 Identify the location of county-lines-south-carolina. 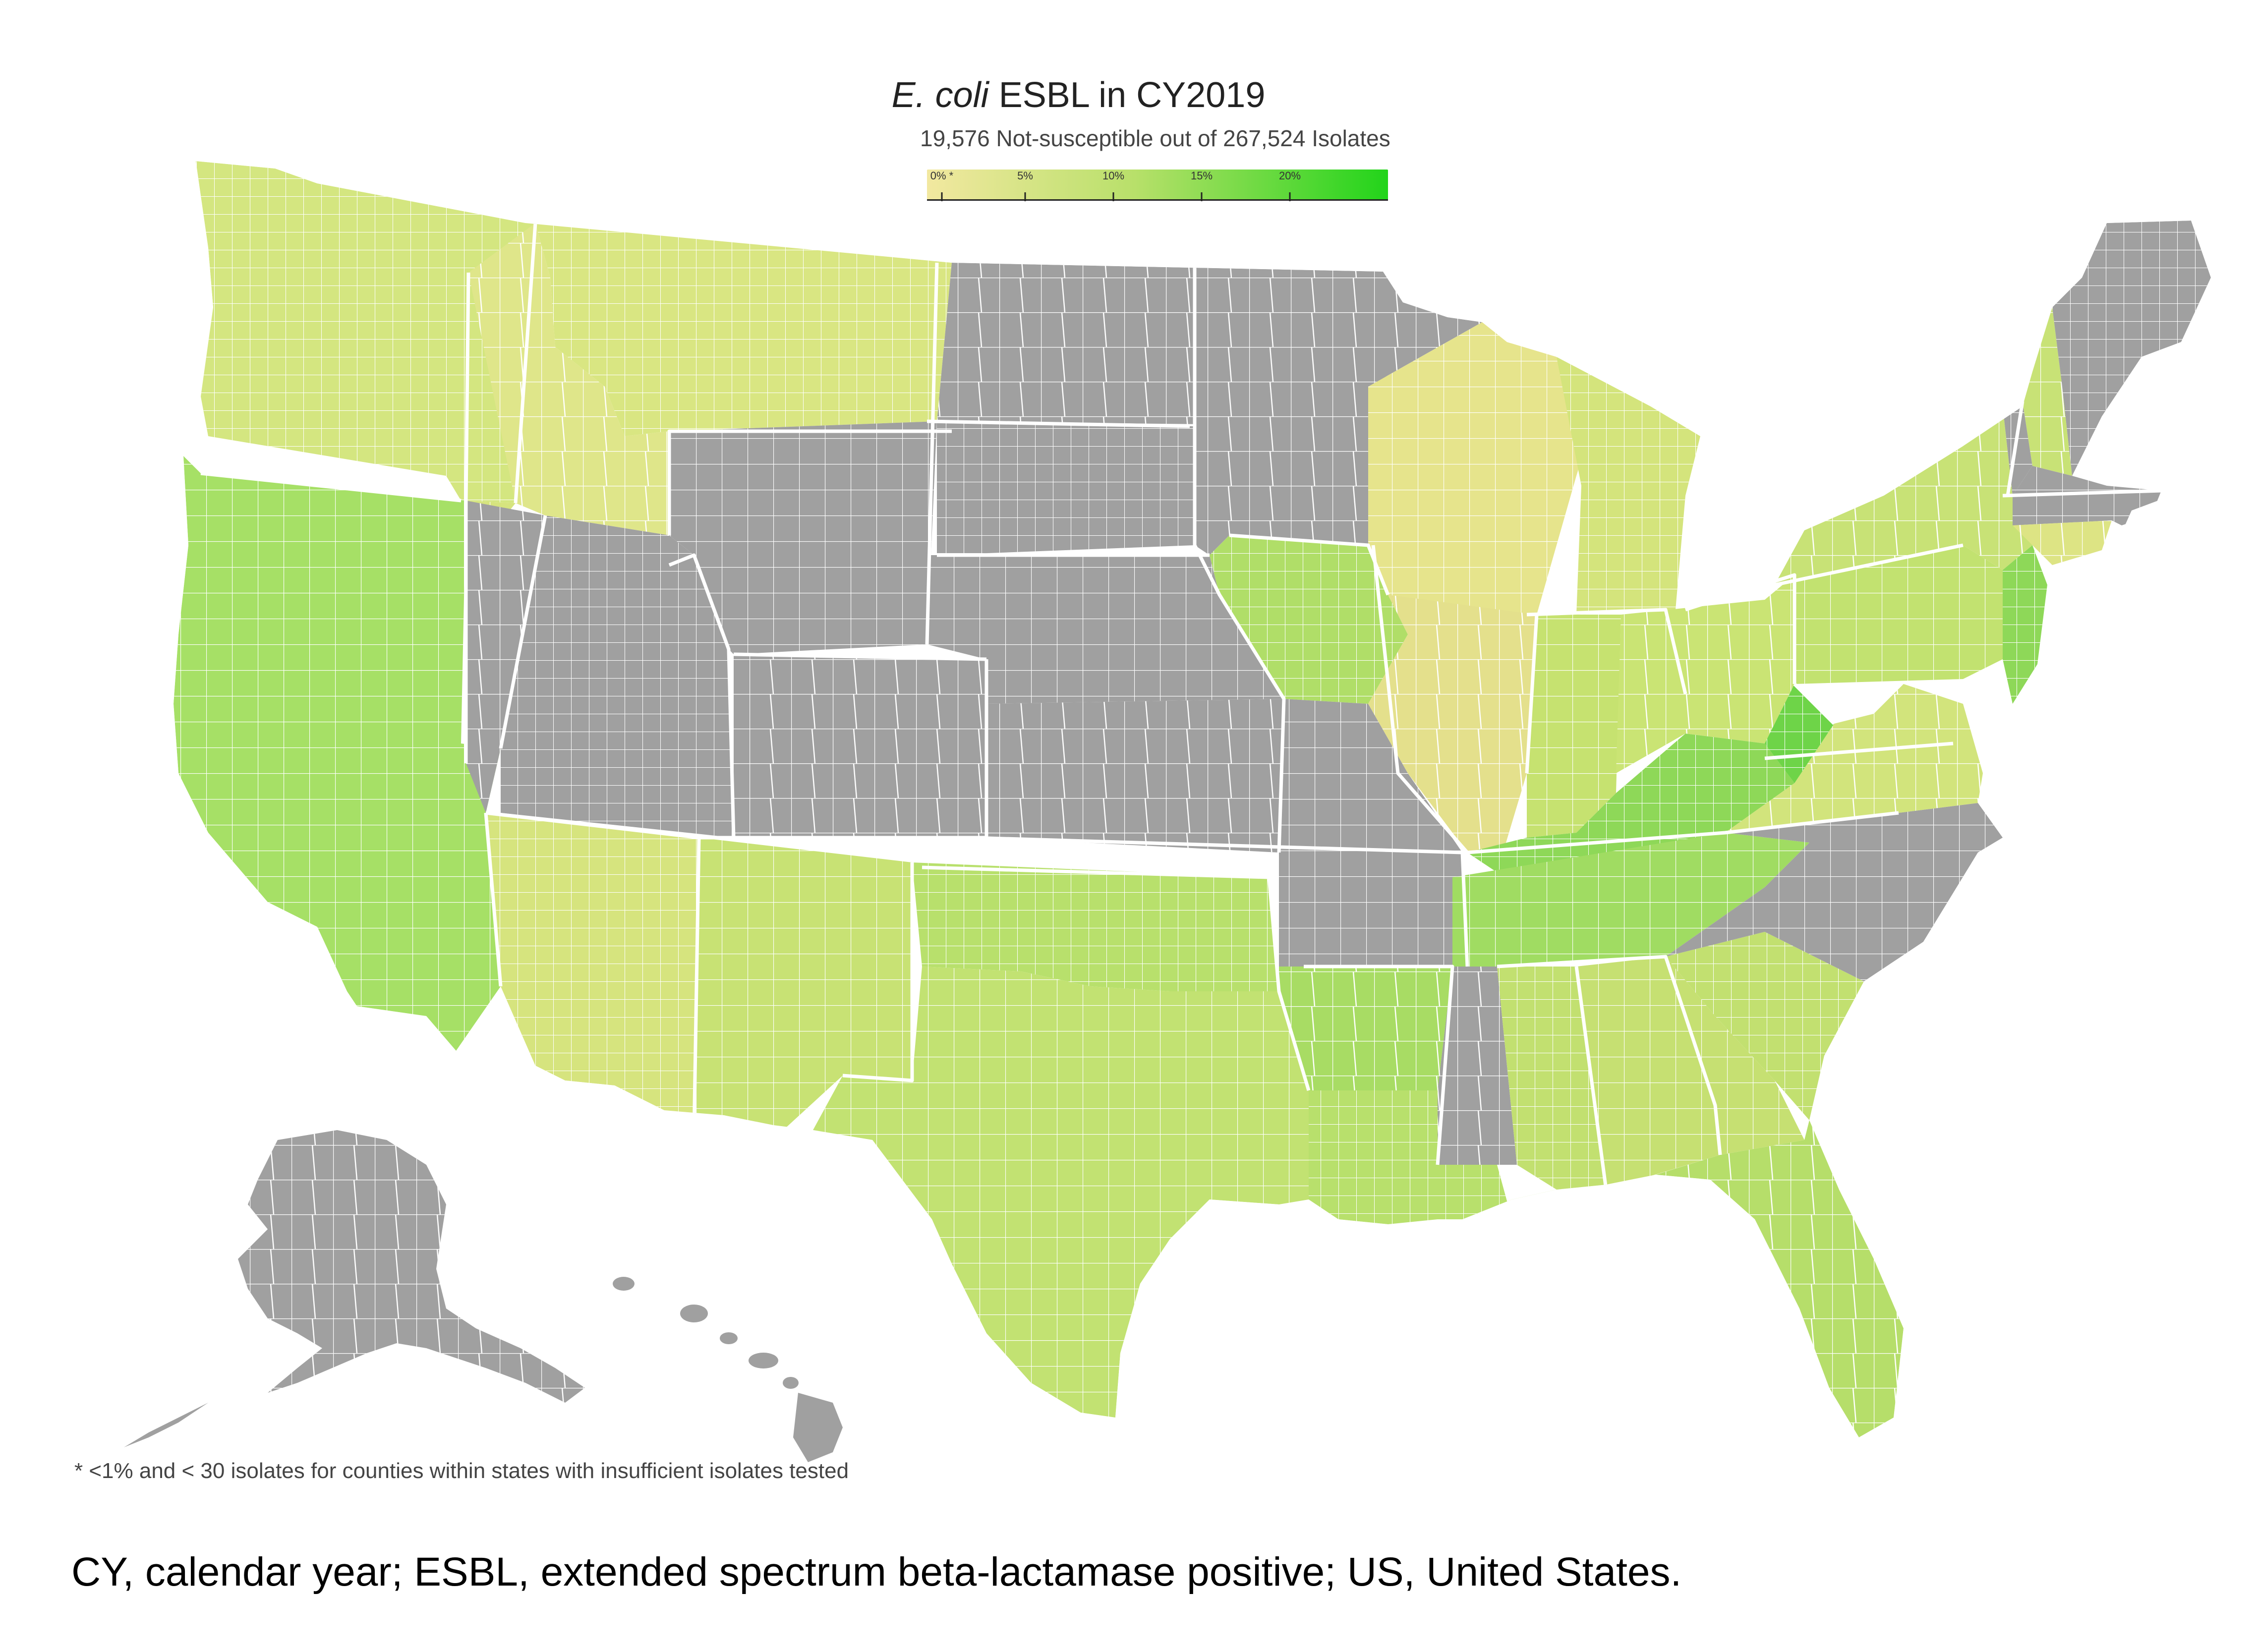
(1765, 1026).